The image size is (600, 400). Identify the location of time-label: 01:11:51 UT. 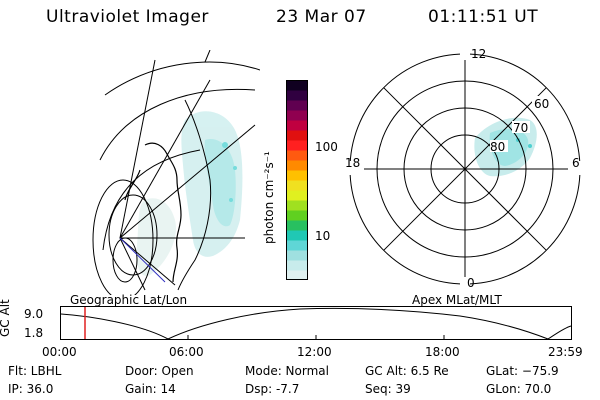
(483, 17).